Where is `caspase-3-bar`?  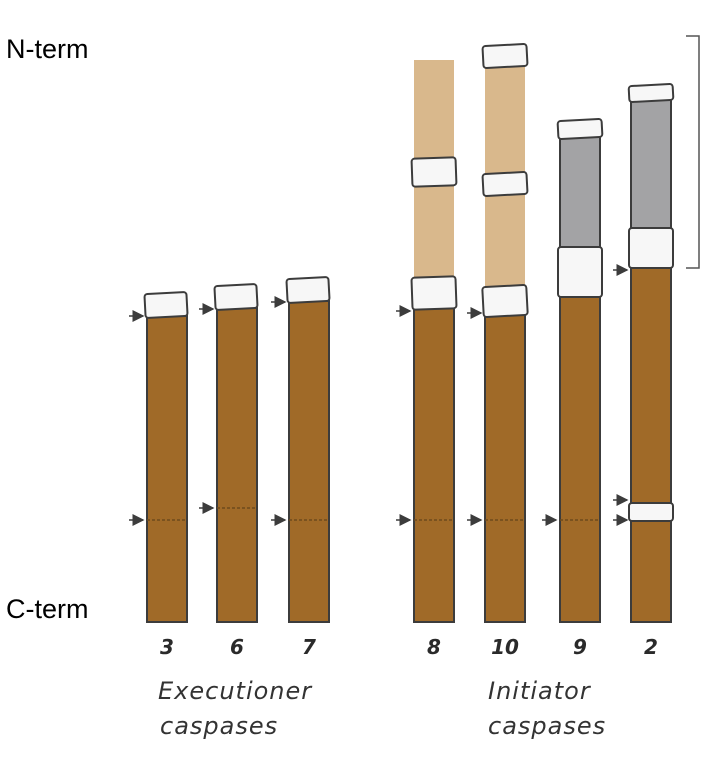 caspase-3-bar is located at coordinates (159, 457).